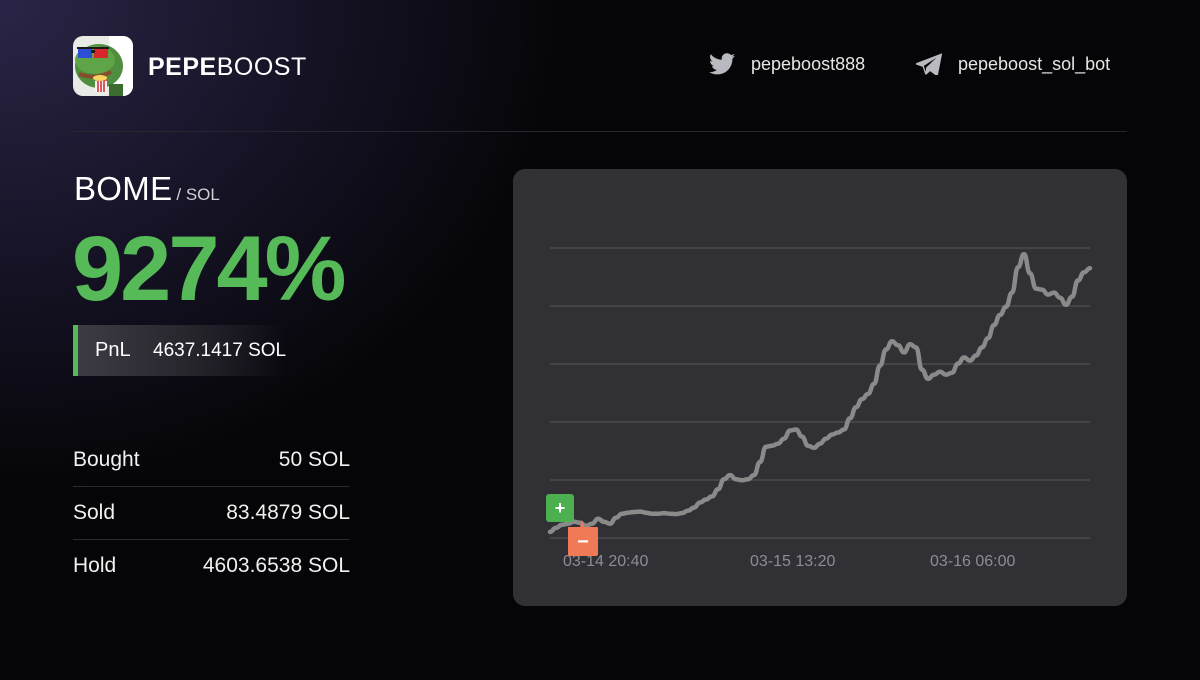 Image resolution: width=1200 pixels, height=680 pixels. What do you see at coordinates (113, 350) in the screenshot?
I see `pnl-label: PnL` at bounding box center [113, 350].